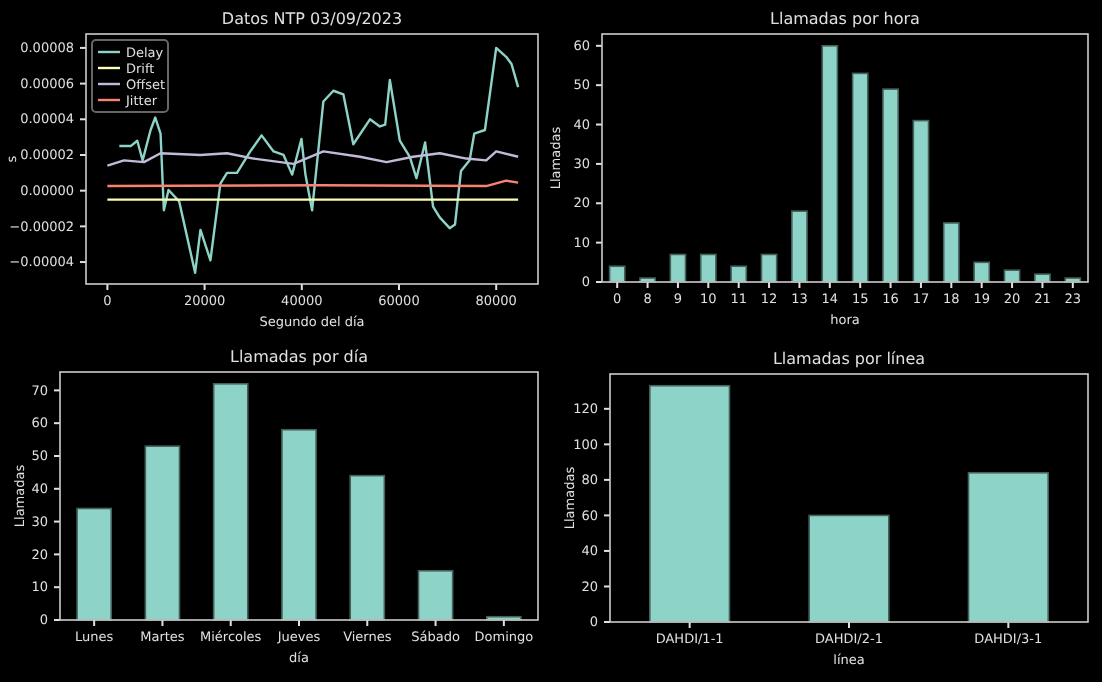 The width and height of the screenshot is (1102, 682). I want to click on chart-title: Llamadas por línea, so click(849, 359).